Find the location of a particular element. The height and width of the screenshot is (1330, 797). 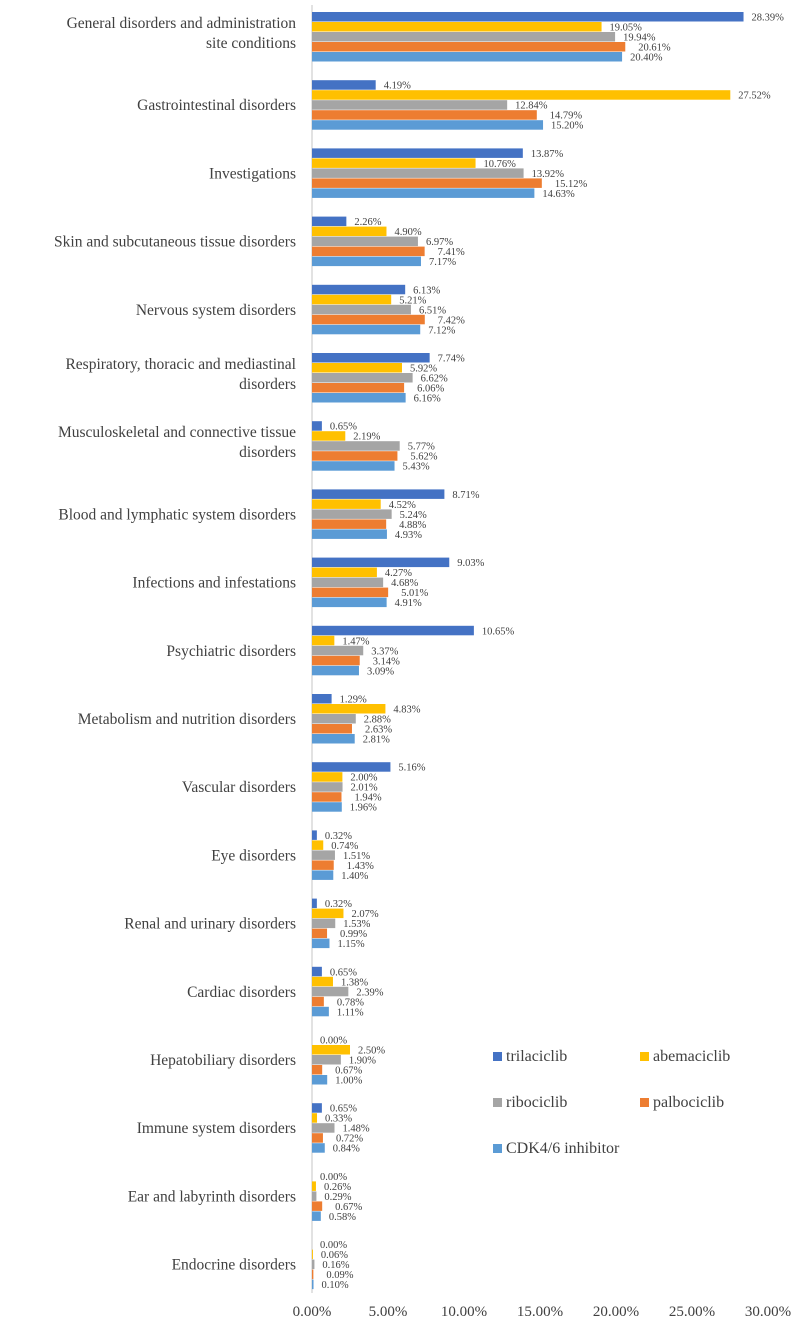

data-label: 2.50% is located at coordinates (371, 1051).